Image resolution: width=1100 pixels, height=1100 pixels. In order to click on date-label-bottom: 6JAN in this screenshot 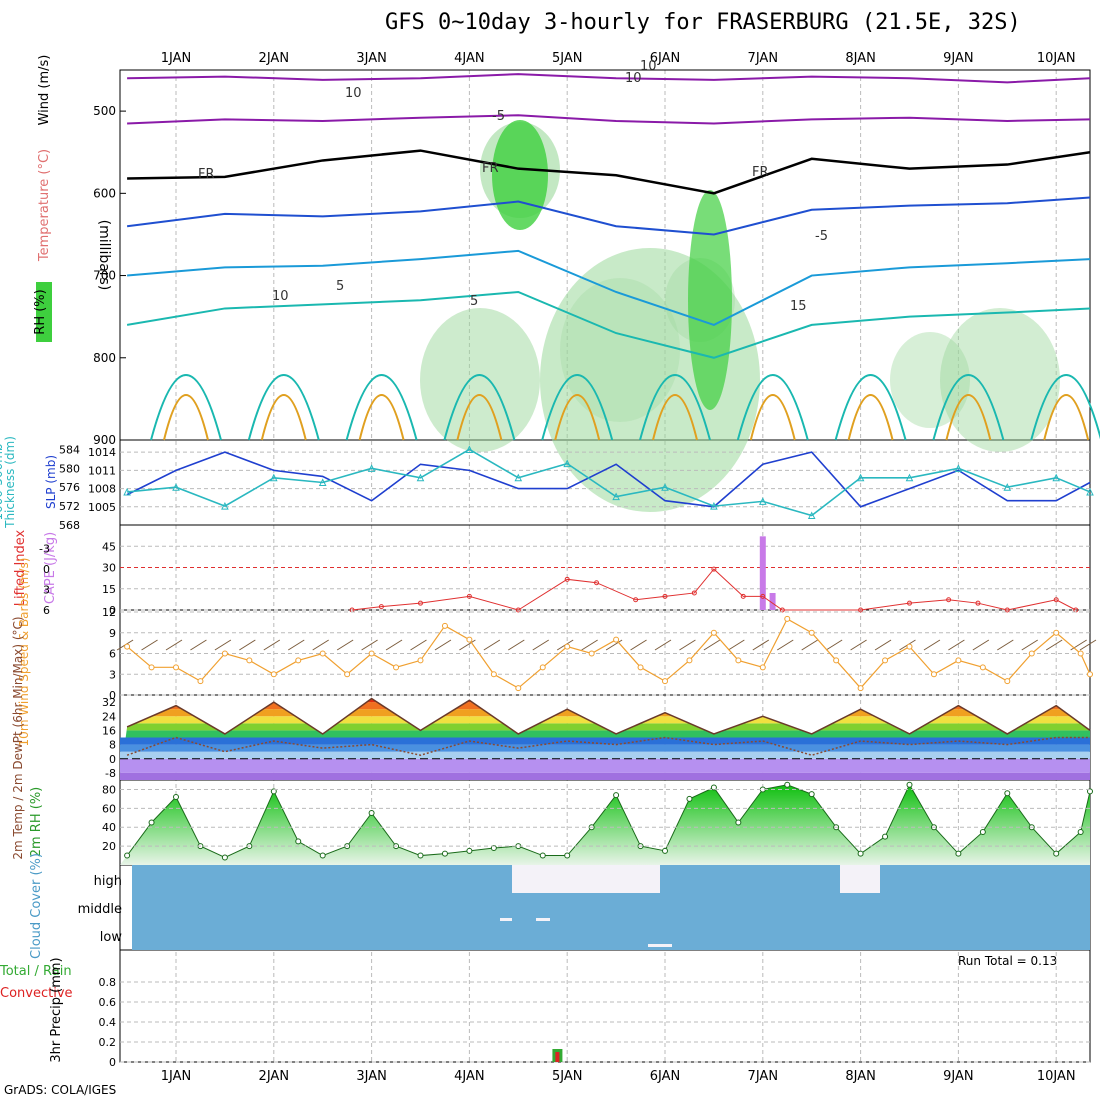, I will do `click(665, 1076)`.